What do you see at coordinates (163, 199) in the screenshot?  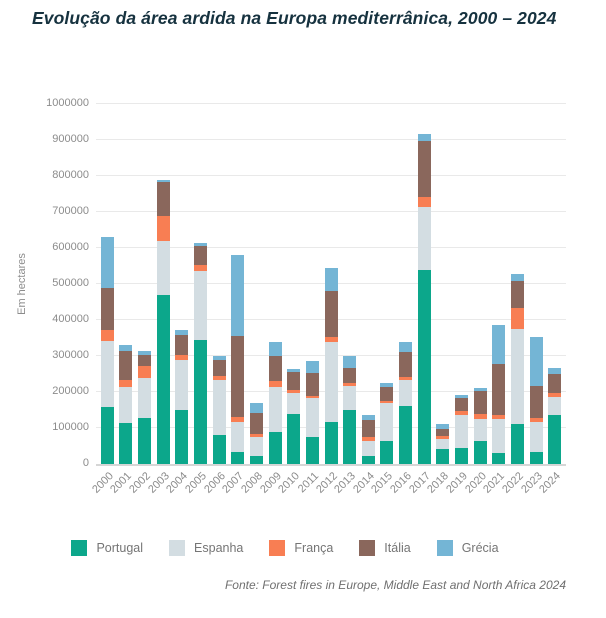 I see `bar-segment-2003-italia` at bounding box center [163, 199].